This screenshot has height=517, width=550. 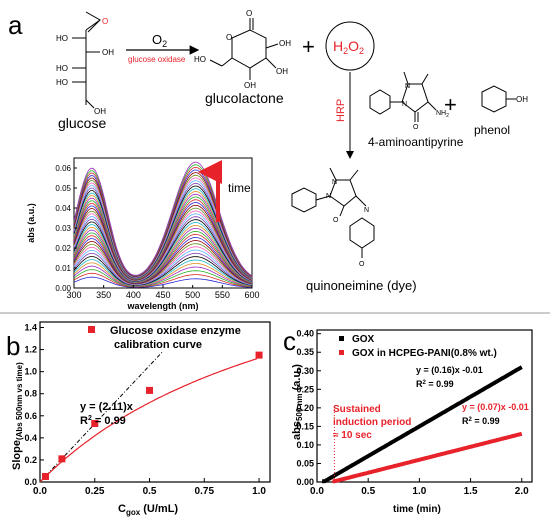 What do you see at coordinates (200, 59) in the screenshot?
I see `lactone-ho-4: HO` at bounding box center [200, 59].